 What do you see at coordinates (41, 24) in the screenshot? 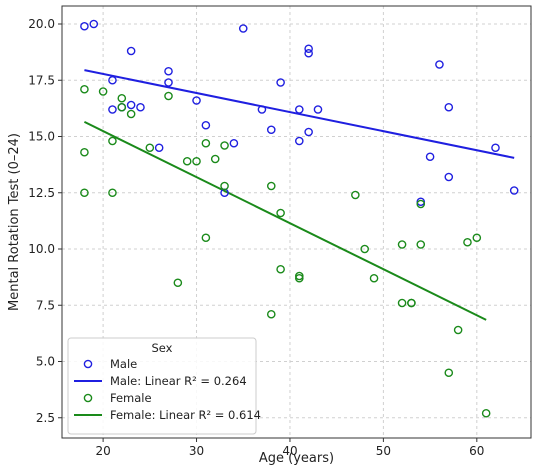
I see `y-tick-label: 20.0` at bounding box center [41, 24].